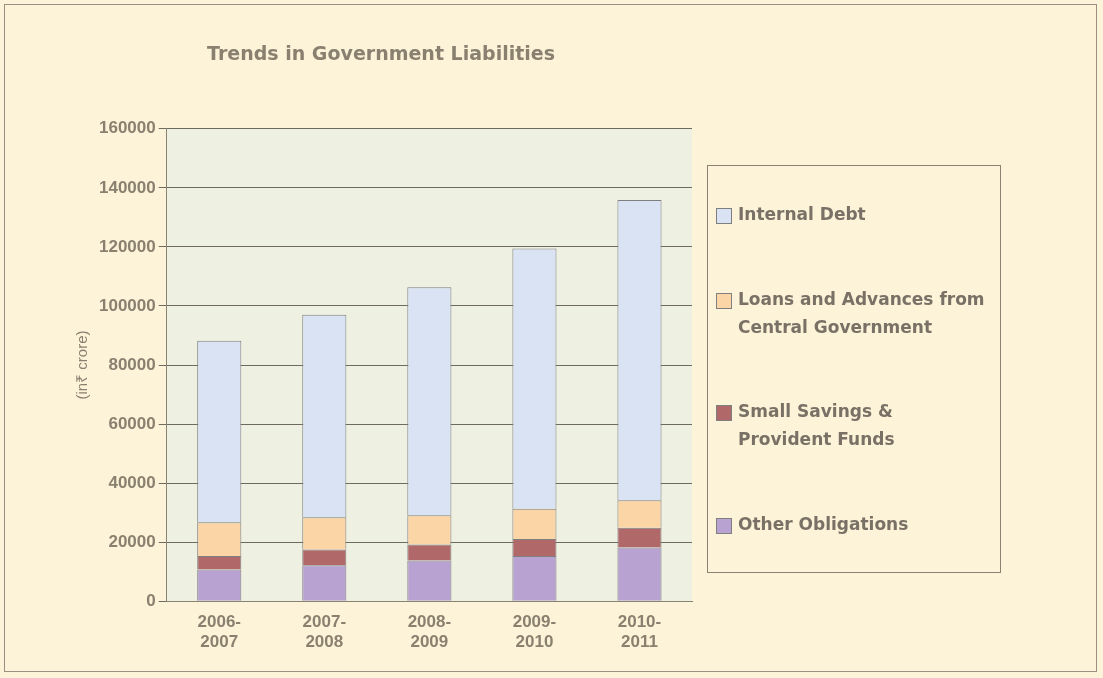 Image resolution: width=1103 pixels, height=678 pixels. What do you see at coordinates (127, 128) in the screenshot?
I see `y-tick-label: 160000` at bounding box center [127, 128].